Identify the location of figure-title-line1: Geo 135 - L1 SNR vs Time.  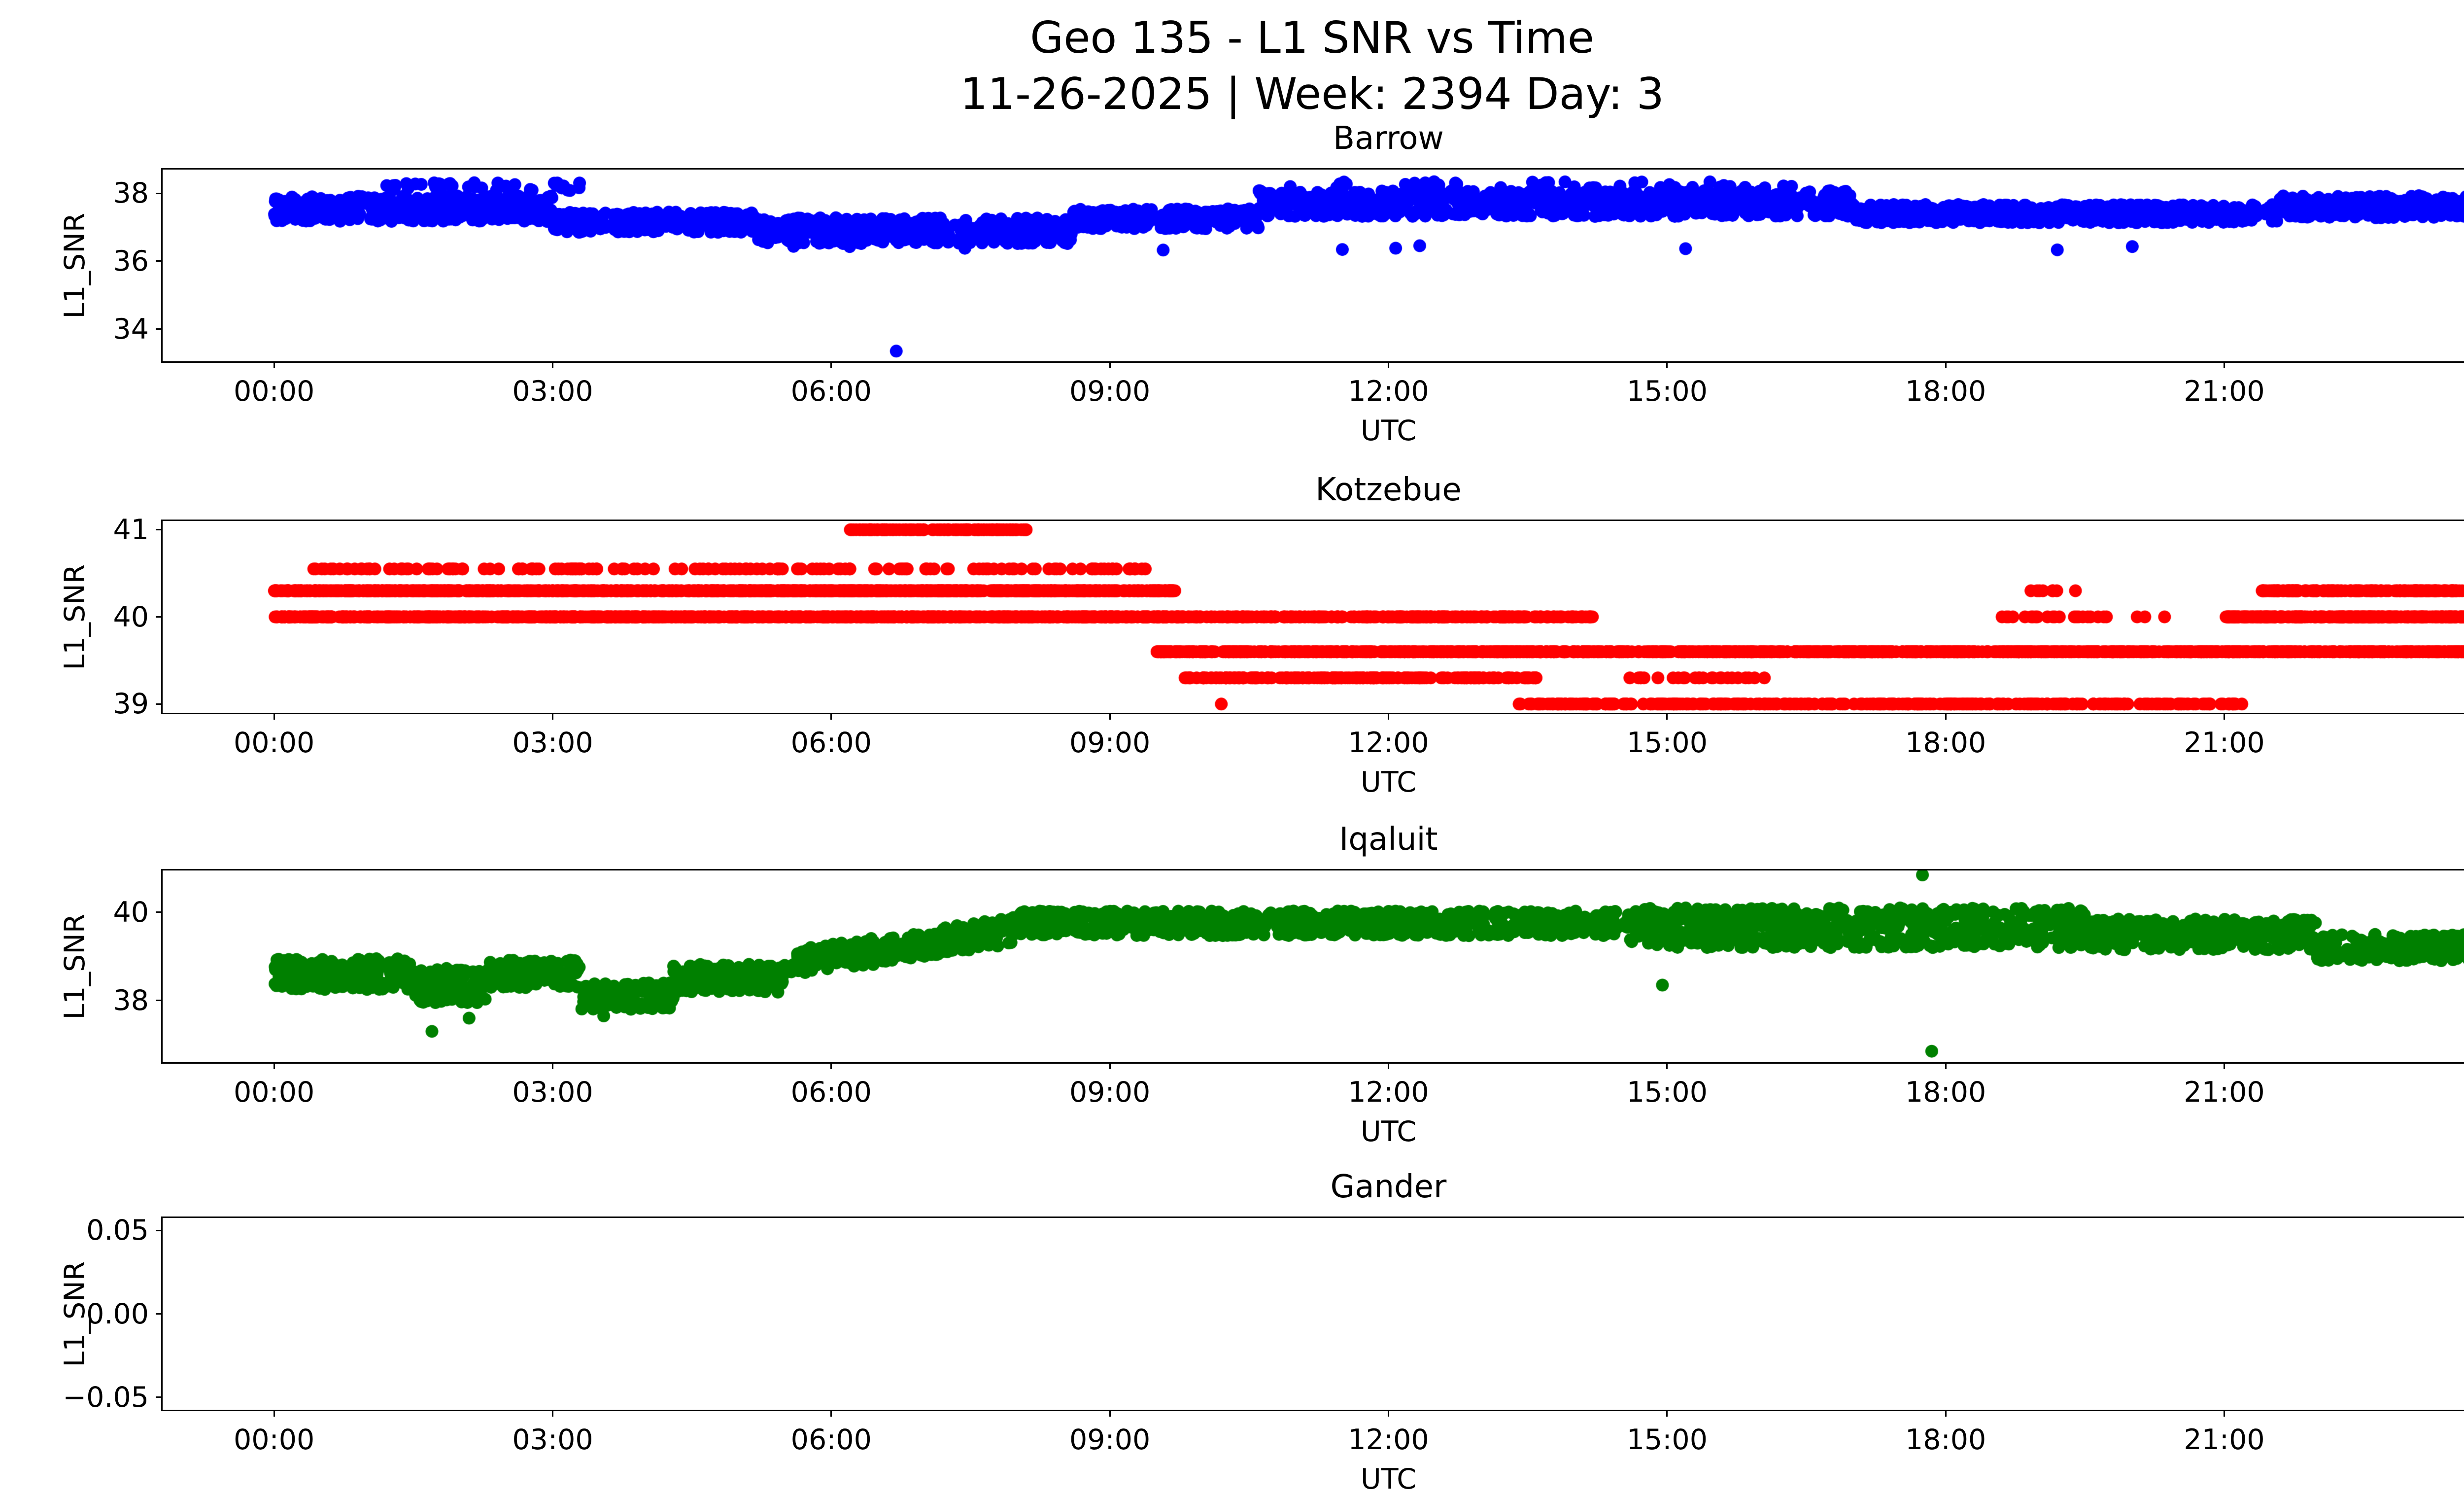
(1312, 37).